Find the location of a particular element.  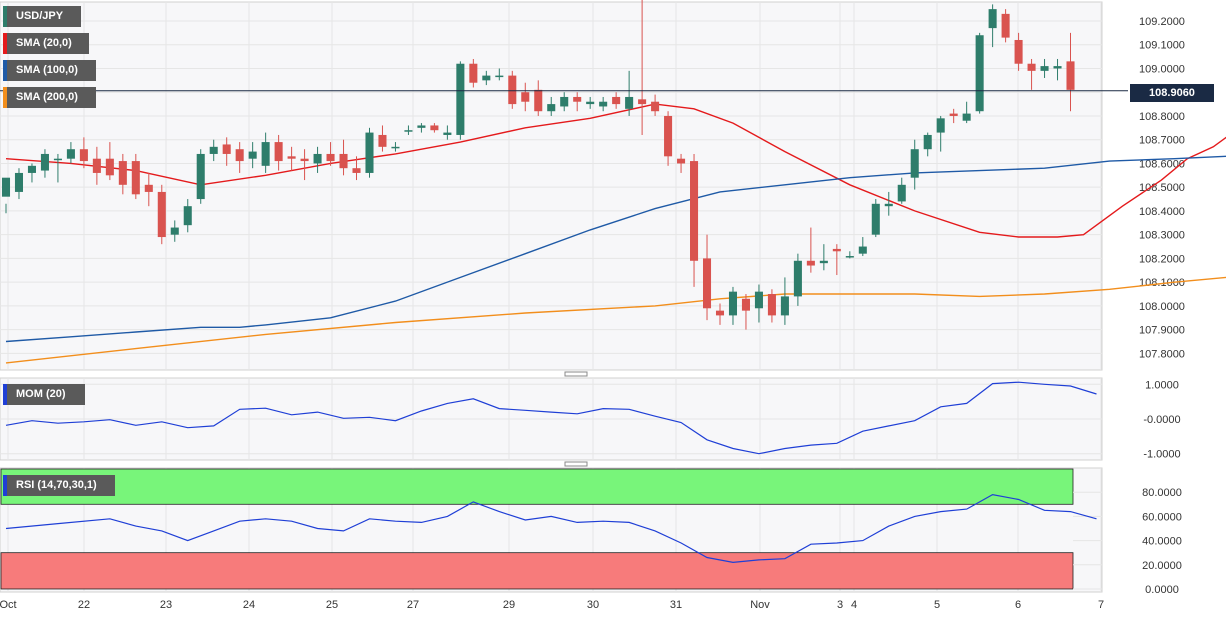

legend-sma20: SMA (20,0) is located at coordinates (46, 43).